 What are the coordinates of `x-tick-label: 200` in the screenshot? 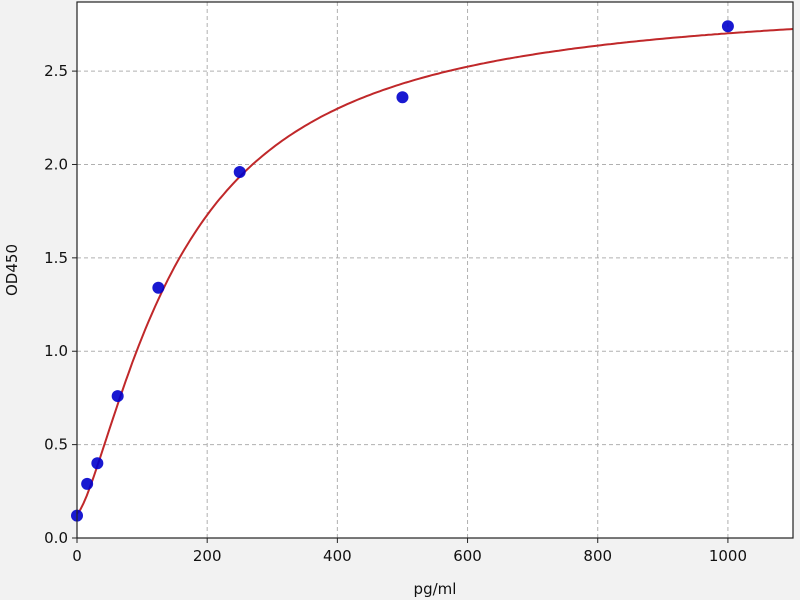 It's located at (207, 556).